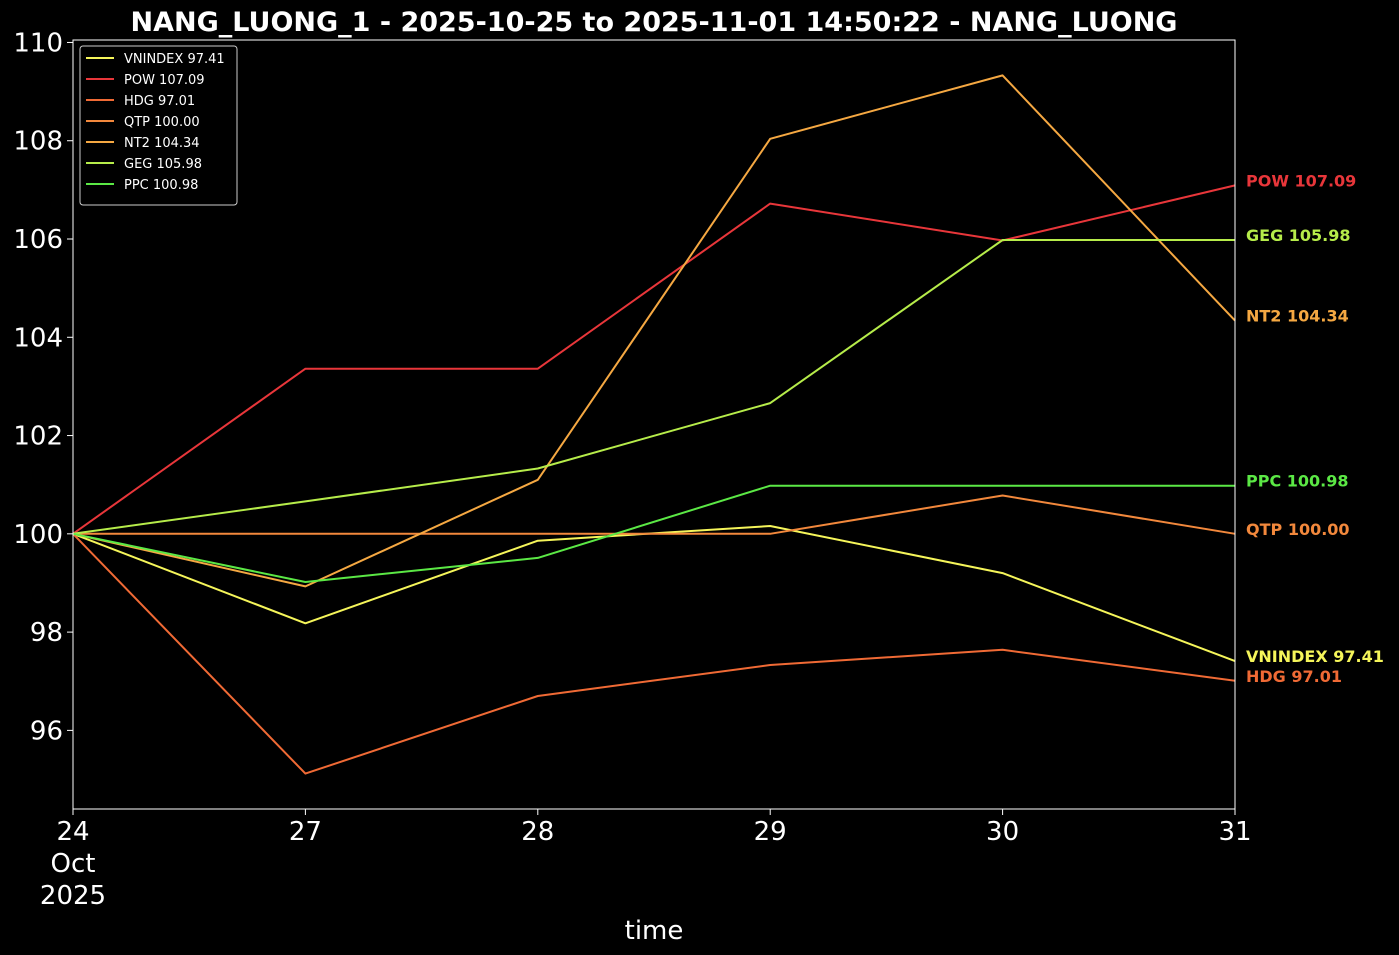 This screenshot has width=1399, height=955. I want to click on x-tick-label: 27, so click(305, 832).